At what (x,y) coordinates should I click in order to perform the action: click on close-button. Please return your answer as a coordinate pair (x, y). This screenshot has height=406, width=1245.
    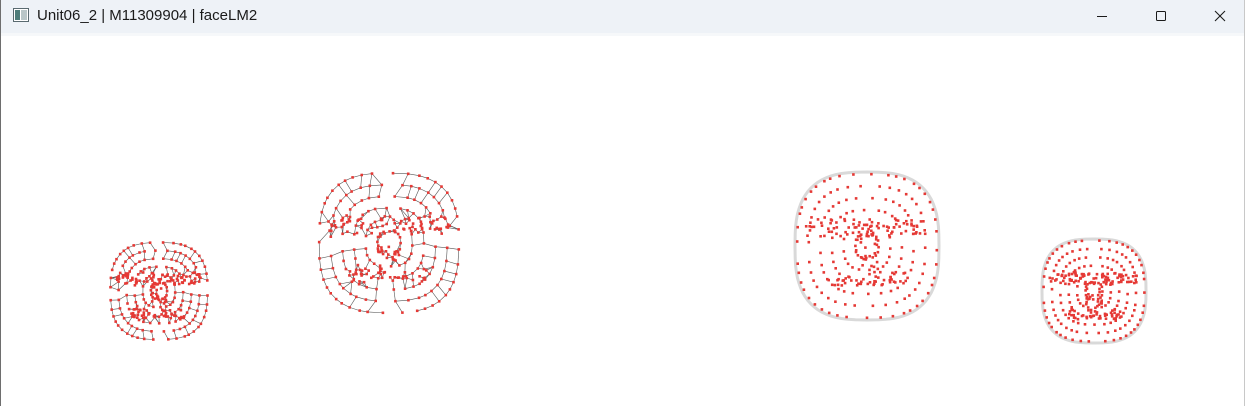
    Looking at the image, I should click on (1218, 16).